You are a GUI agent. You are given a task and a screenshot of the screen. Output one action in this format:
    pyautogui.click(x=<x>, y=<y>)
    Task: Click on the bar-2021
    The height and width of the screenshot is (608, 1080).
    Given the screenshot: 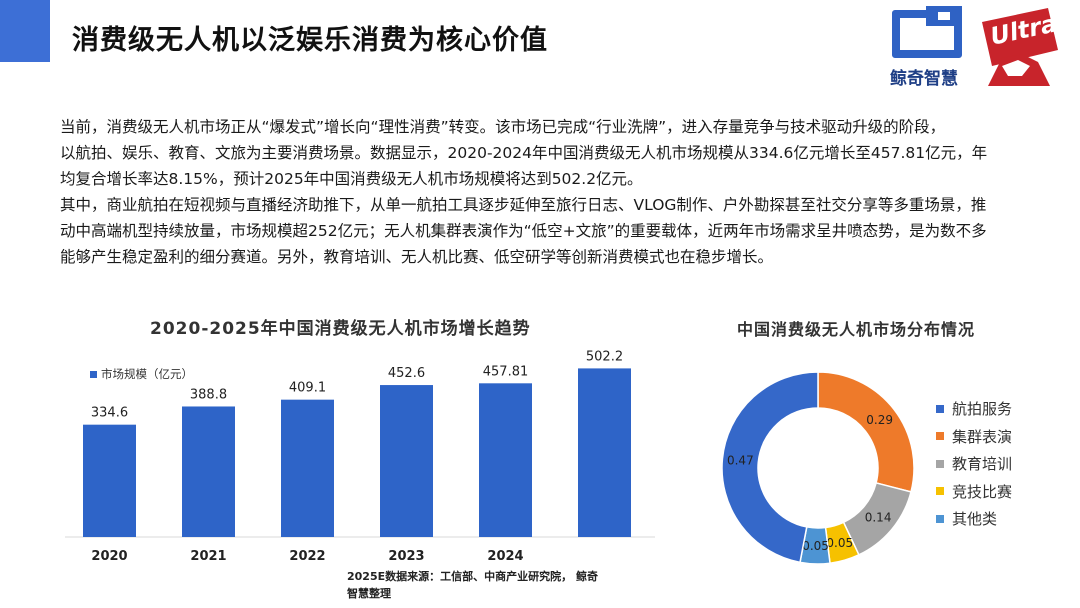 What is the action you would take?
    pyautogui.click(x=208, y=471)
    